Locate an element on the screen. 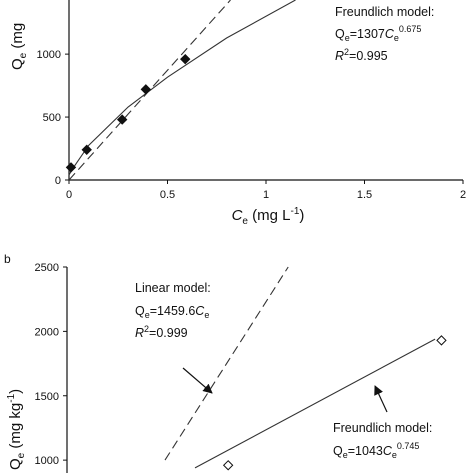 Image resolution: width=474 pixels, height=474 pixels. panel-label: b is located at coordinates (7, 259).